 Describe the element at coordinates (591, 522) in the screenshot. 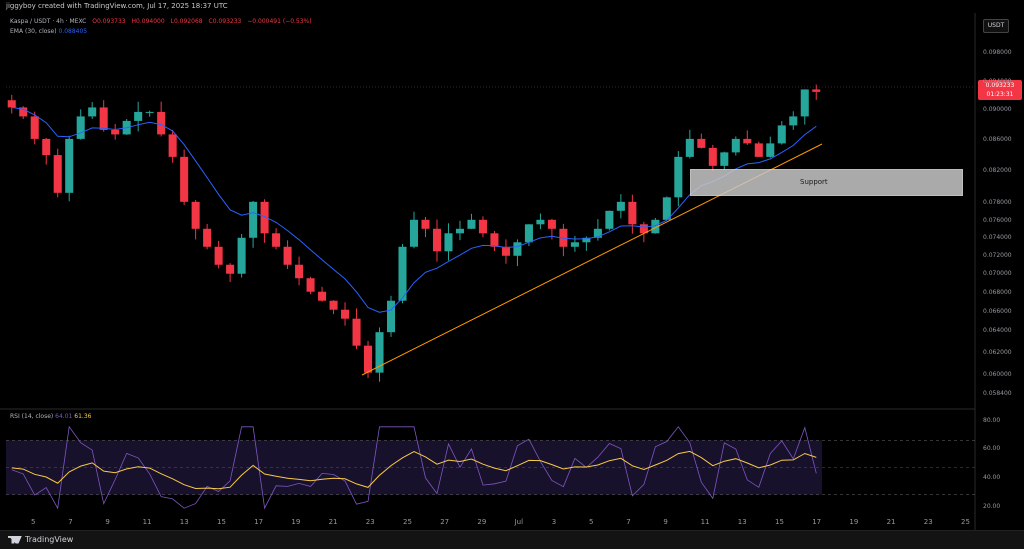

I see `time-axis-label: 5` at that location.